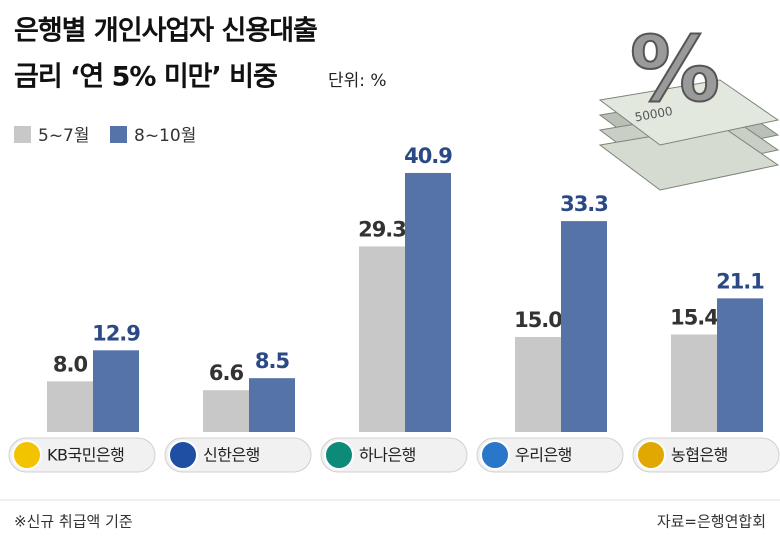  I want to click on value-label: 12.9, so click(116, 333).